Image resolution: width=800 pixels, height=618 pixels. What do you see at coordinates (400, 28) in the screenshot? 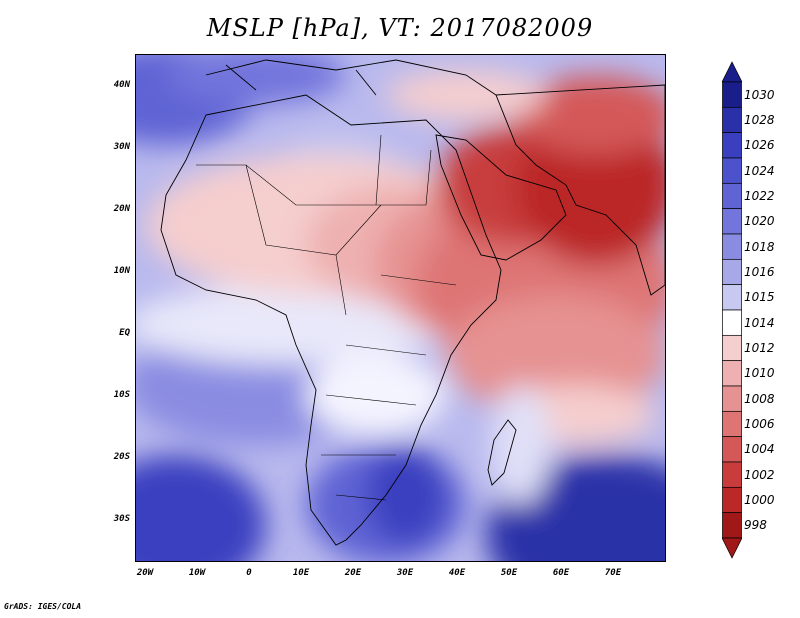
I see `chart-title: MSLP [hPa], VT: 2017082009` at bounding box center [400, 28].